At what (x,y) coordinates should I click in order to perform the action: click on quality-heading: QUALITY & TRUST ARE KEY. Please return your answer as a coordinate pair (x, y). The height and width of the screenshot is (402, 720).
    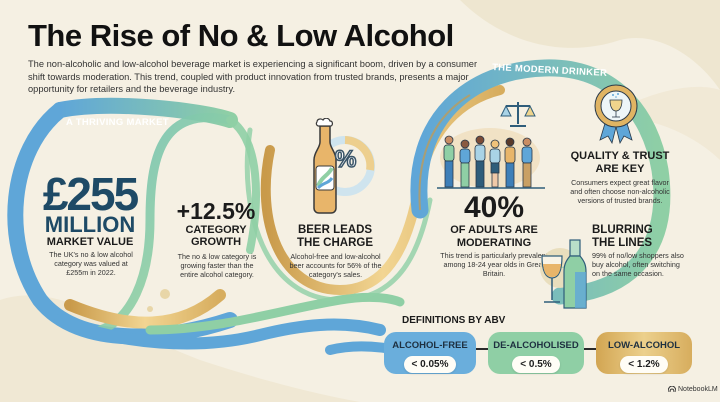
    Looking at the image, I should click on (620, 162).